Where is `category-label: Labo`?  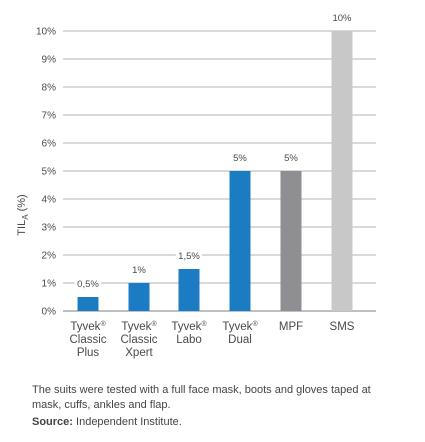 category-label: Labo is located at coordinates (189, 340).